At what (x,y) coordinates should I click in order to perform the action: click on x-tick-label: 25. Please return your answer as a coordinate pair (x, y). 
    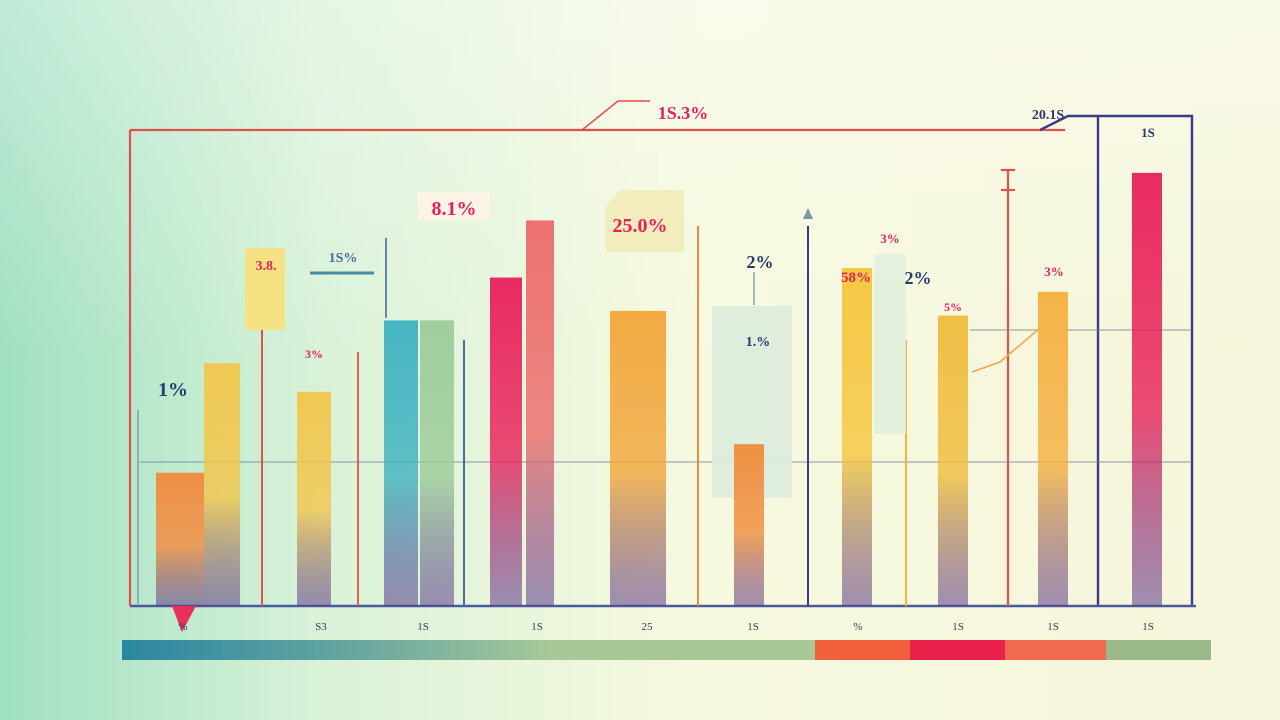
    Looking at the image, I should click on (648, 627).